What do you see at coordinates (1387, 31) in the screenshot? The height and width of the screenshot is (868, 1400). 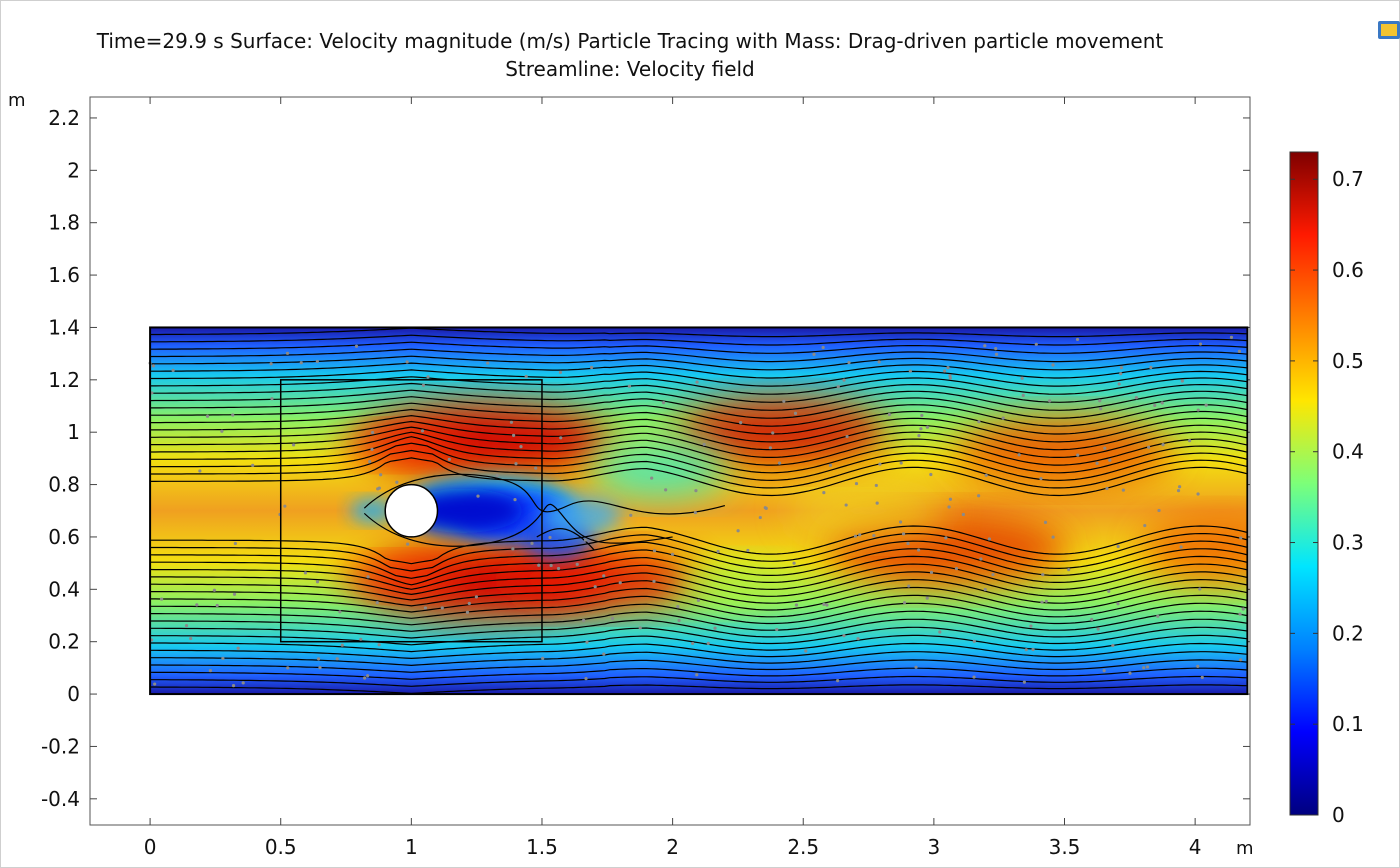 I see `image-snapshot-icon` at bounding box center [1387, 31].